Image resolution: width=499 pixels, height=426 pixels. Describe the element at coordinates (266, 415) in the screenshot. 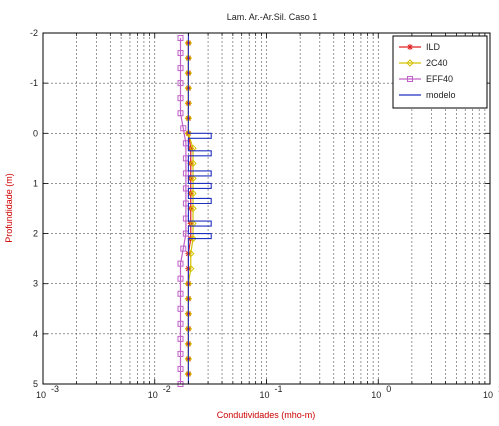

I see `x-axis-label: Condutividades (mho-m)` at that location.